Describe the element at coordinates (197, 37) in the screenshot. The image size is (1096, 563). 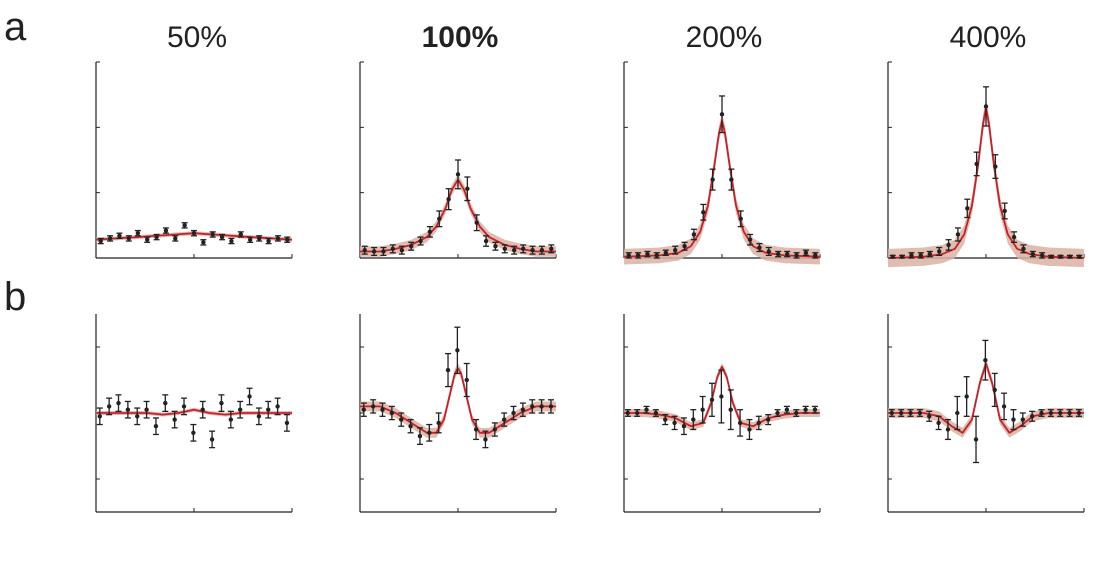
I see `column-title-50: 50%` at that location.